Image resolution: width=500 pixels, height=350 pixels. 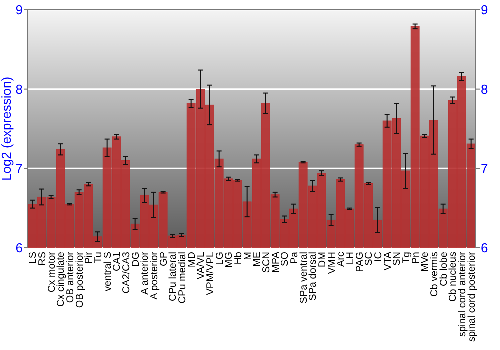 What do you see at coordinates (398, 259) in the screenshot?
I see `x-tick-label: SN` at bounding box center [398, 259].